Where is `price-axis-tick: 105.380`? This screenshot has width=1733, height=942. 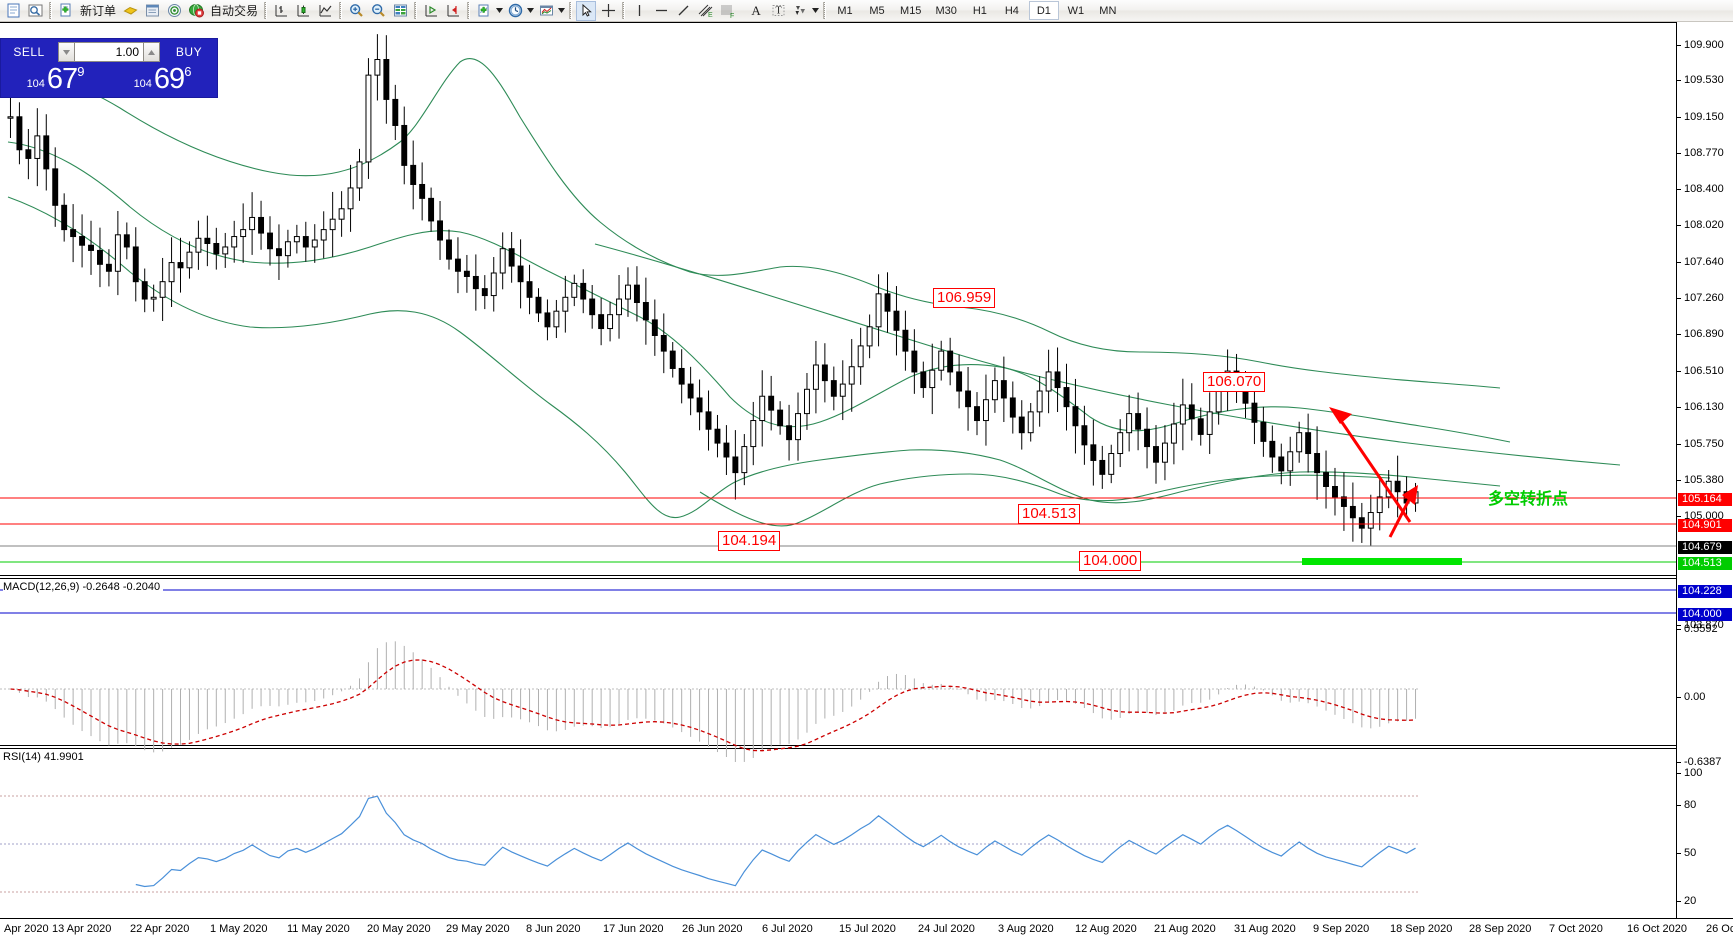
price-axis-tick: 105.380 is located at coordinates (1700, 480).